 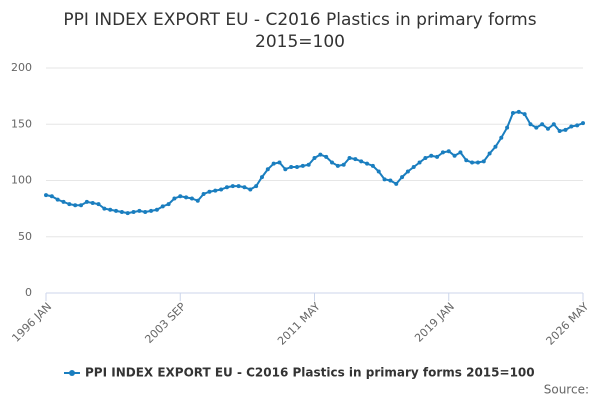 What do you see at coordinates (300, 42) in the screenshot?
I see `chart-title: 2015=100` at bounding box center [300, 42].